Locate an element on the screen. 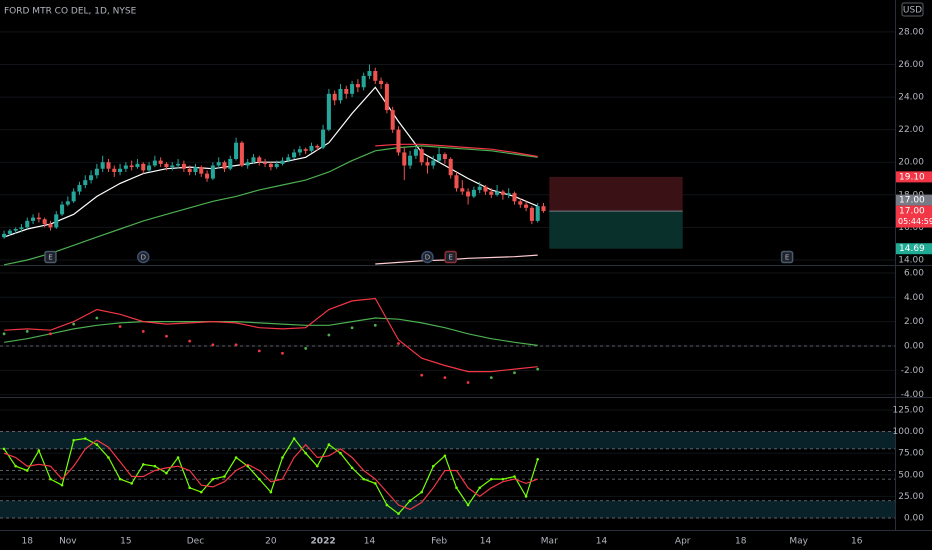  price-label: 17.00 is located at coordinates (912, 201).